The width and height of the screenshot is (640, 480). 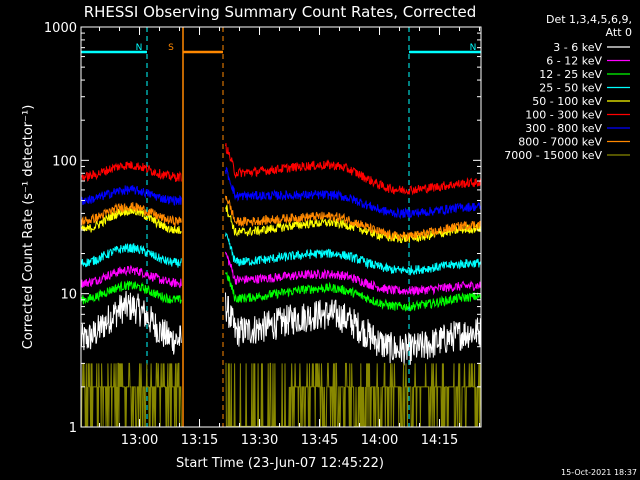 What do you see at coordinates (619, 32) in the screenshot?
I see `legend-header: Att 0` at bounding box center [619, 32].